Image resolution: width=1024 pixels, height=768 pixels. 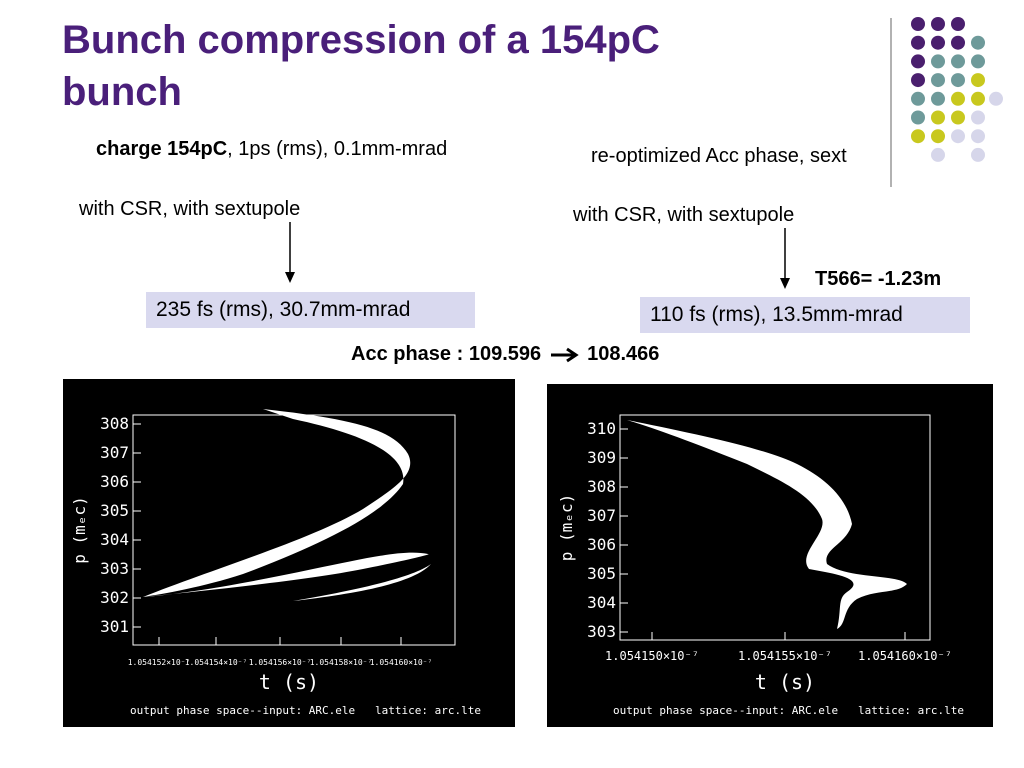 I want to click on beam-note-rest: , 1ps (rms), 0.1mm-mrad, so click(x=337, y=149).